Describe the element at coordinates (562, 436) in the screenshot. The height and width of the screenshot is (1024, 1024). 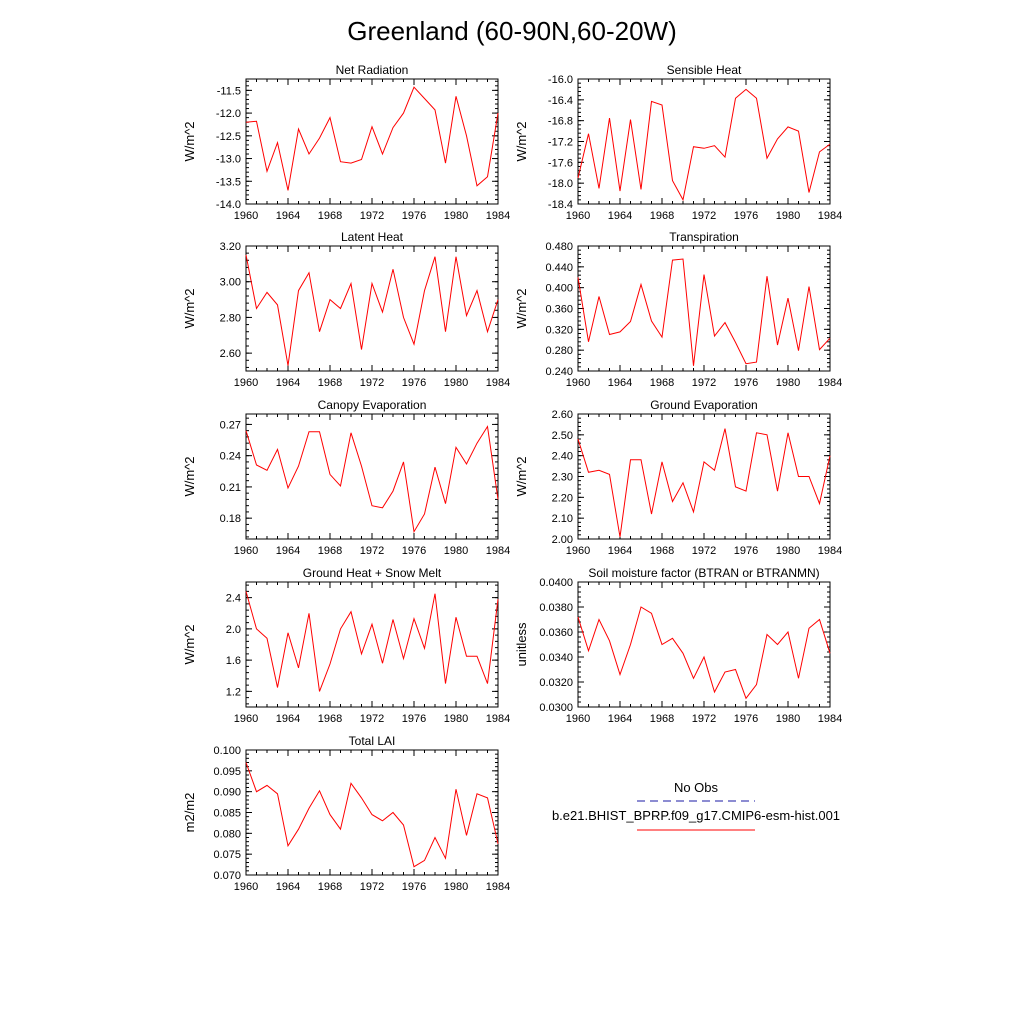
I see `y-tick-label: 2.50` at that location.